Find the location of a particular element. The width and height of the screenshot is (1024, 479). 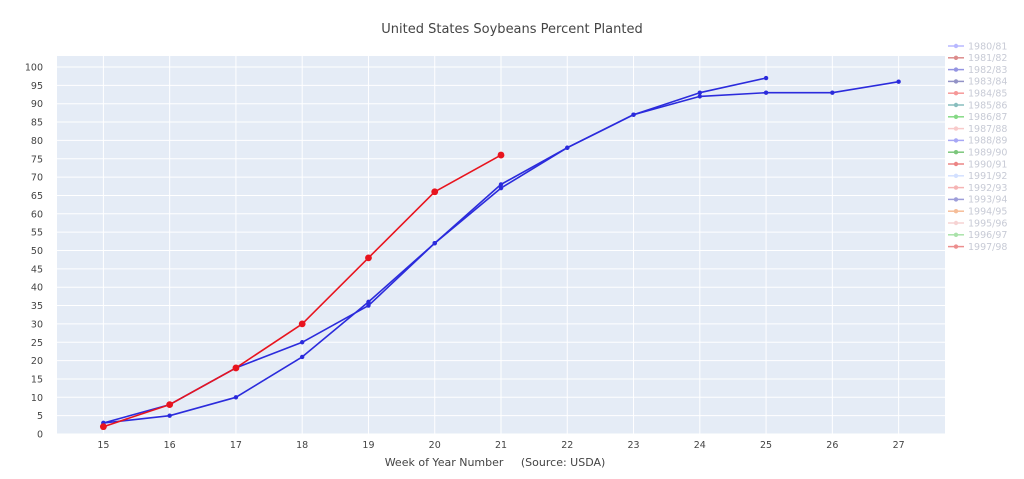

legend-item: 1981/82 is located at coordinates (977, 58).